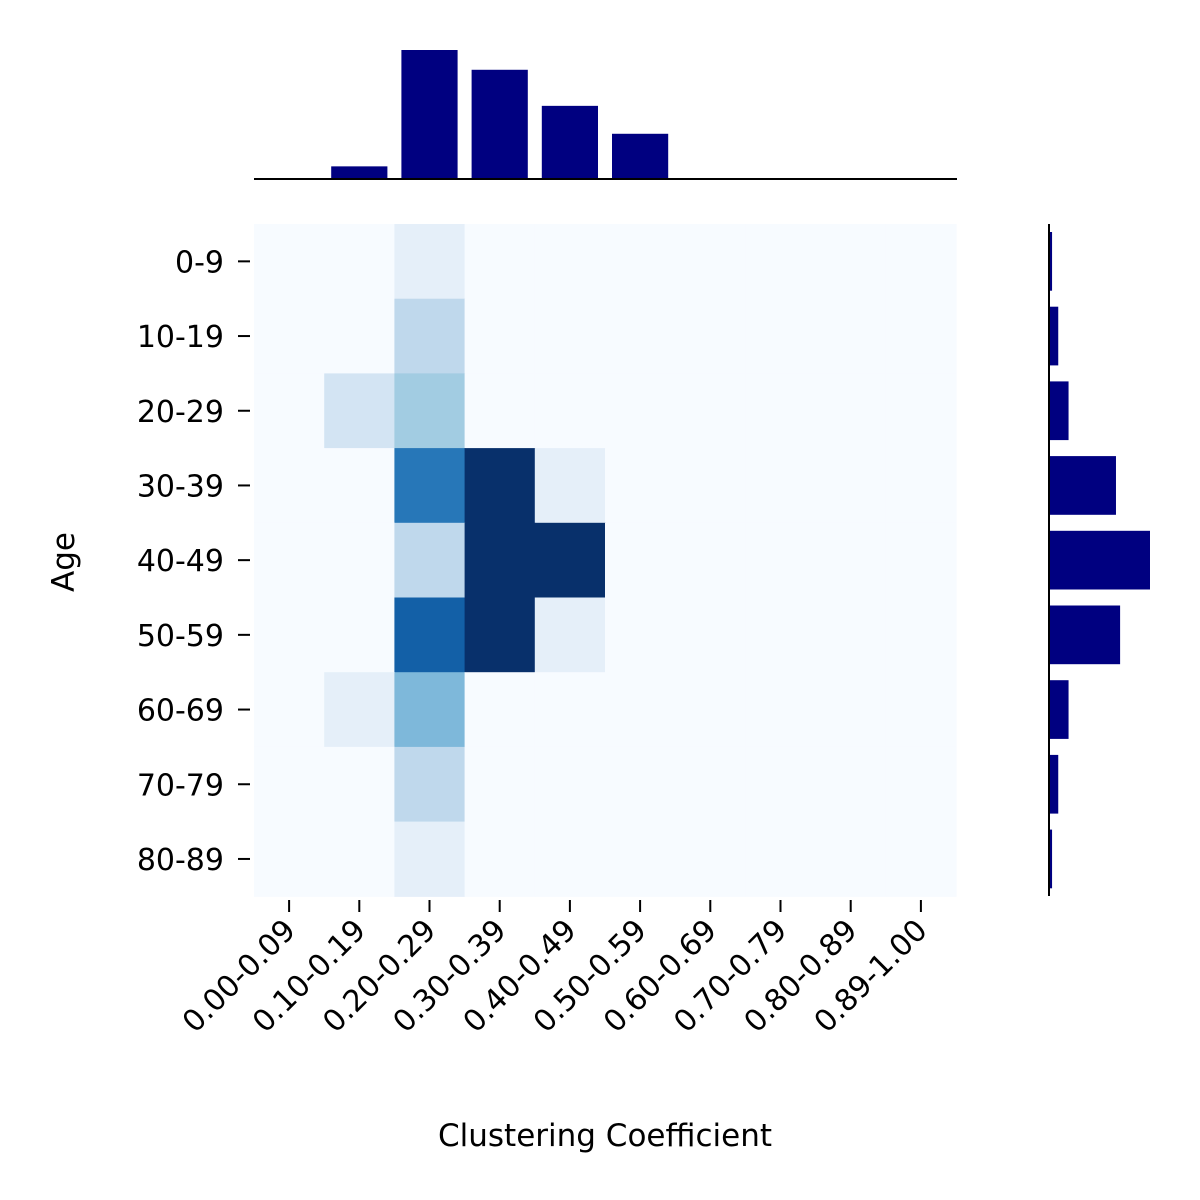  Describe the element at coordinates (180, 412) in the screenshot. I see `y-tick-label: 20-29` at that location.